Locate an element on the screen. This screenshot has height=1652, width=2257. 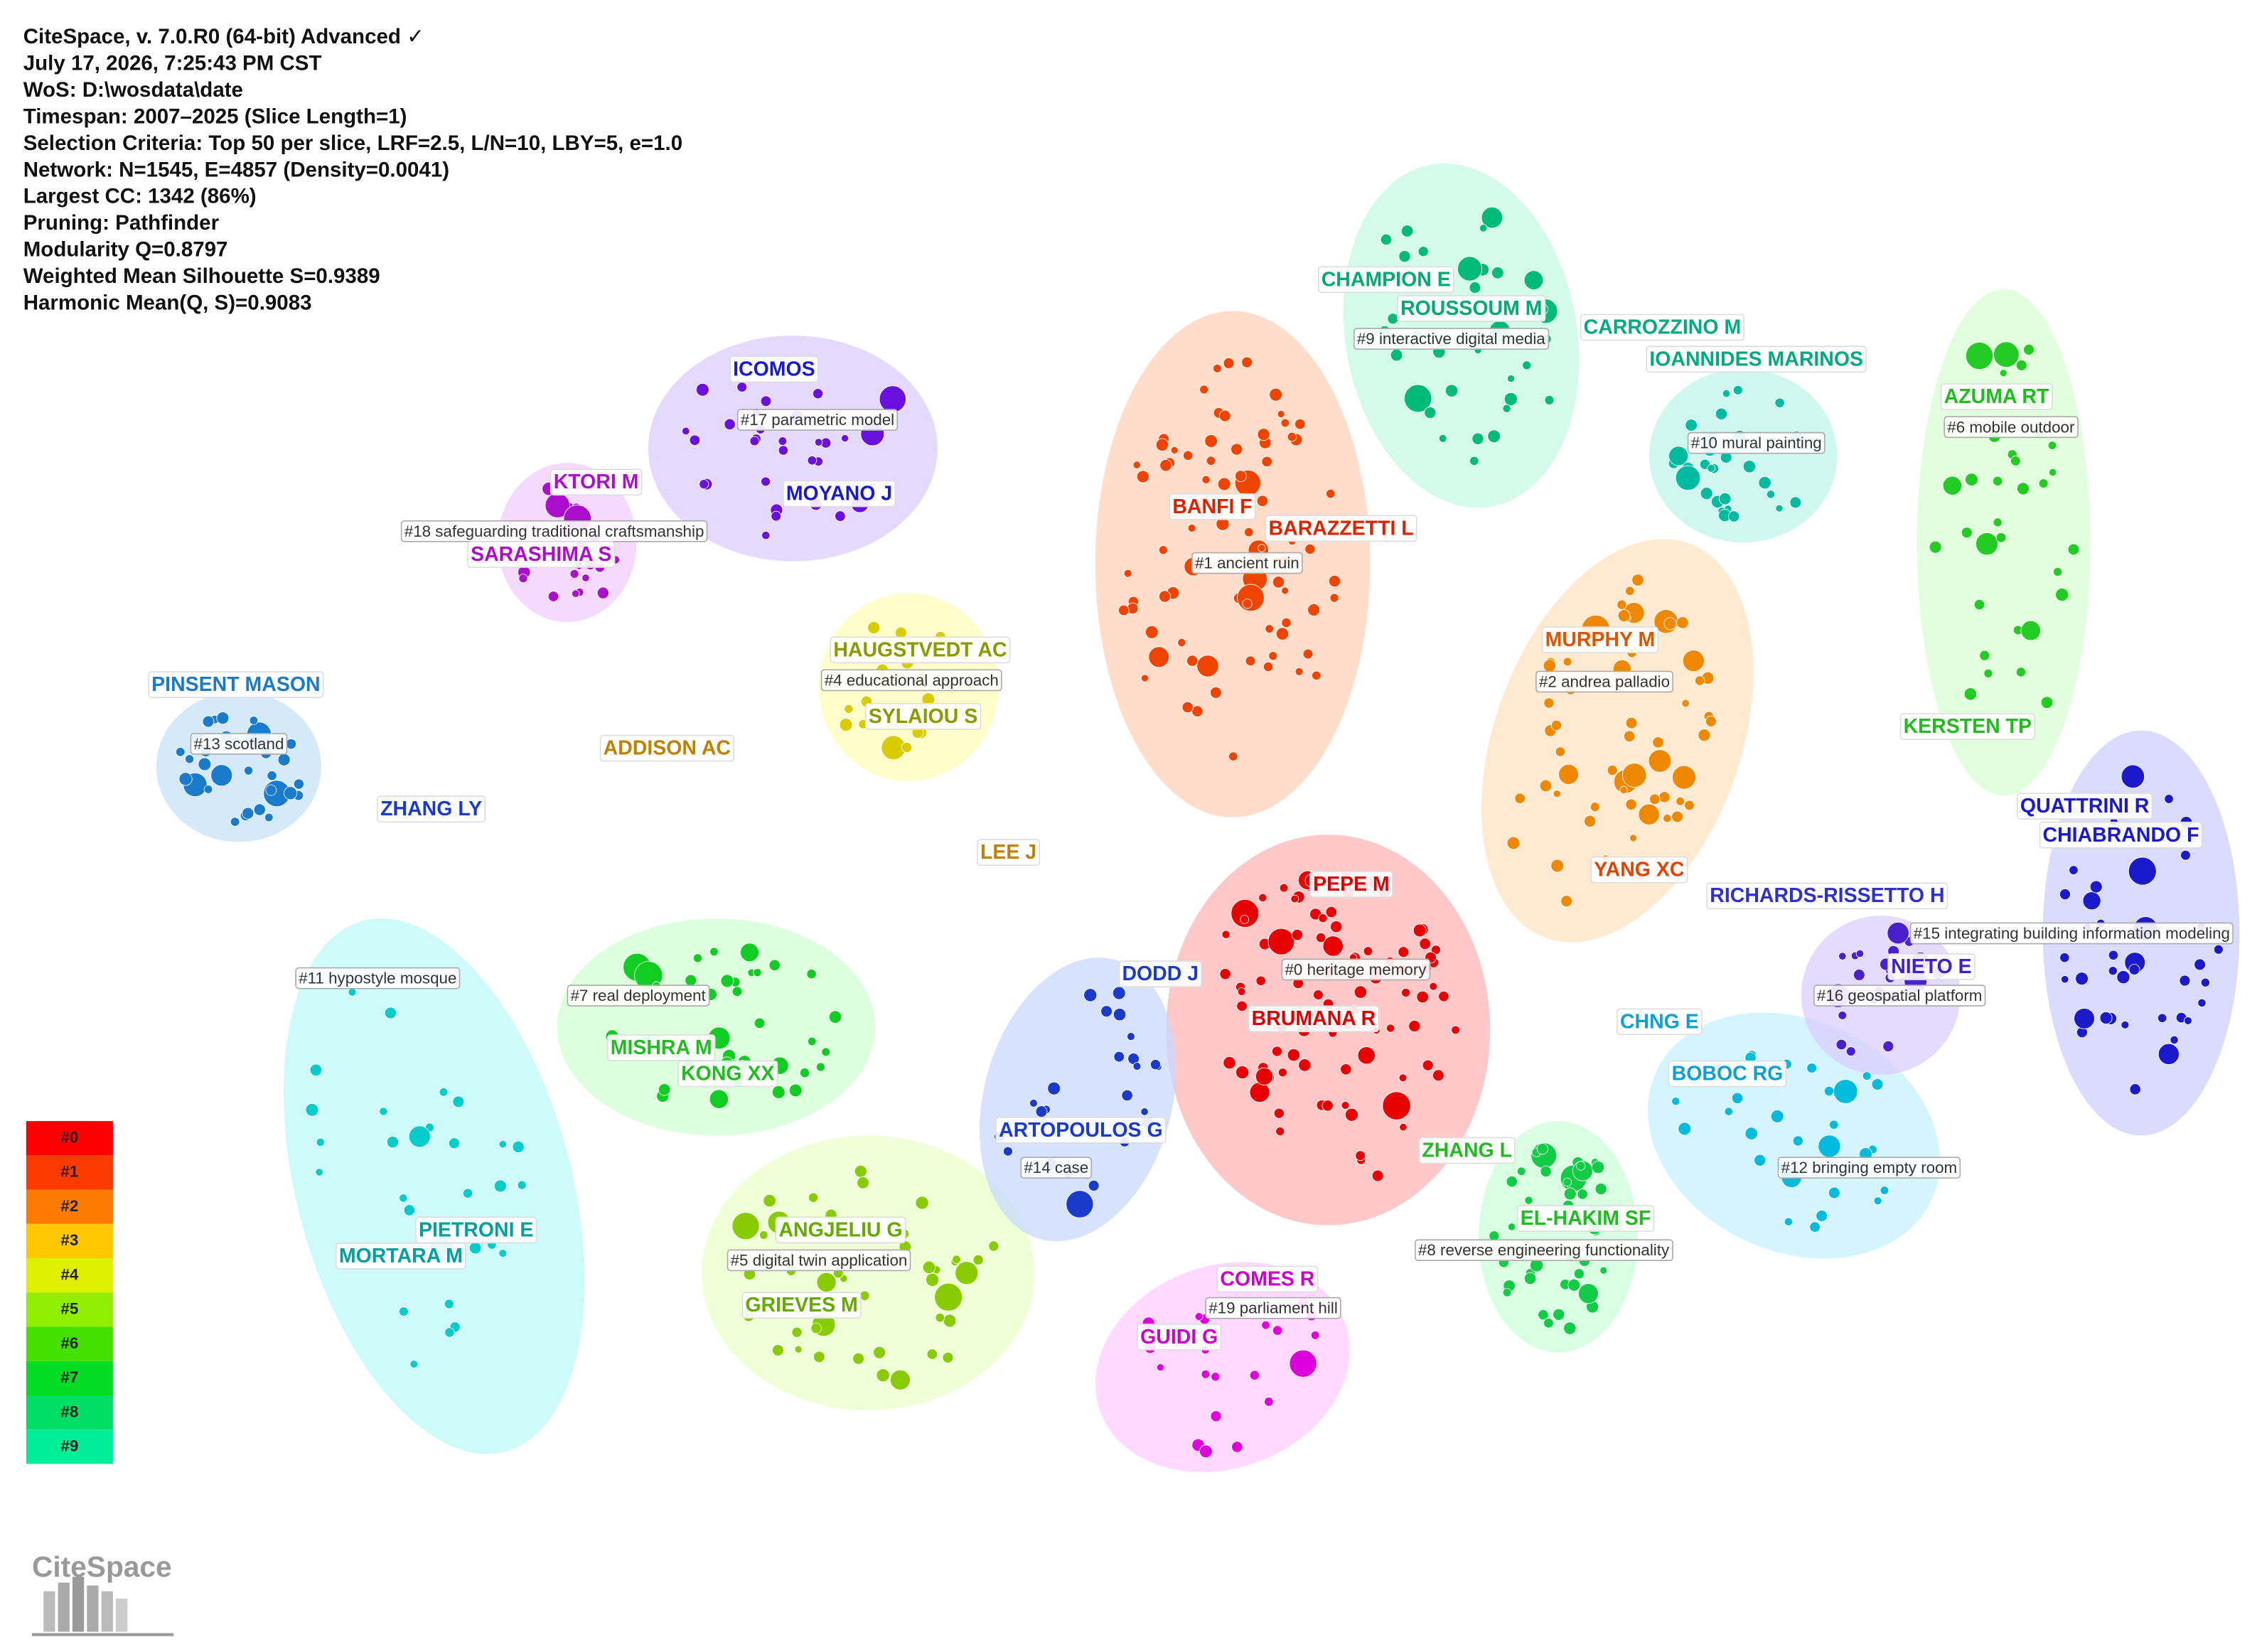
cluster-label-text: #17 parametric model is located at coordinates (817, 420).